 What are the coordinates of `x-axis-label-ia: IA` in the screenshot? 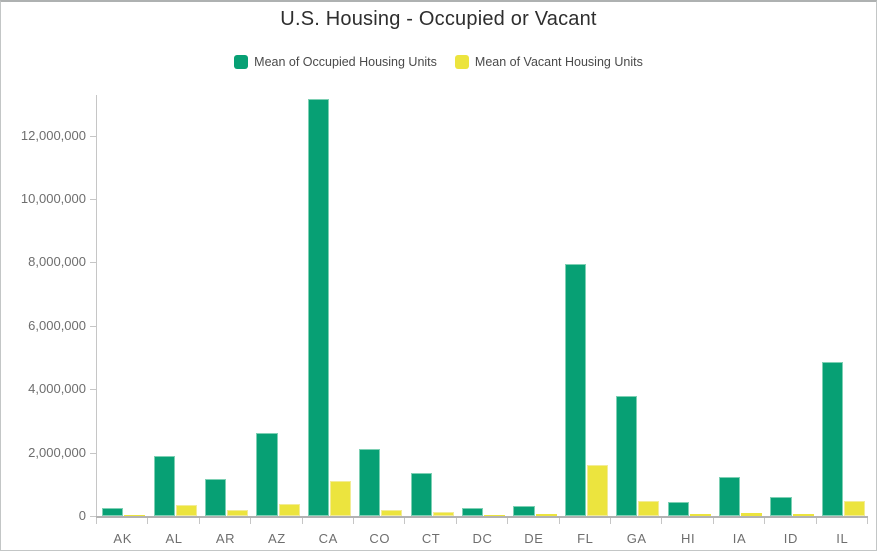 It's located at (739, 538).